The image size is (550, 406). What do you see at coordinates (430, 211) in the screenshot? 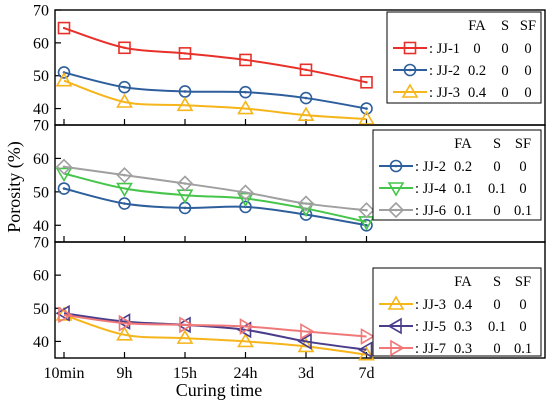
I see `legend-label: : JJ-6` at bounding box center [430, 211].